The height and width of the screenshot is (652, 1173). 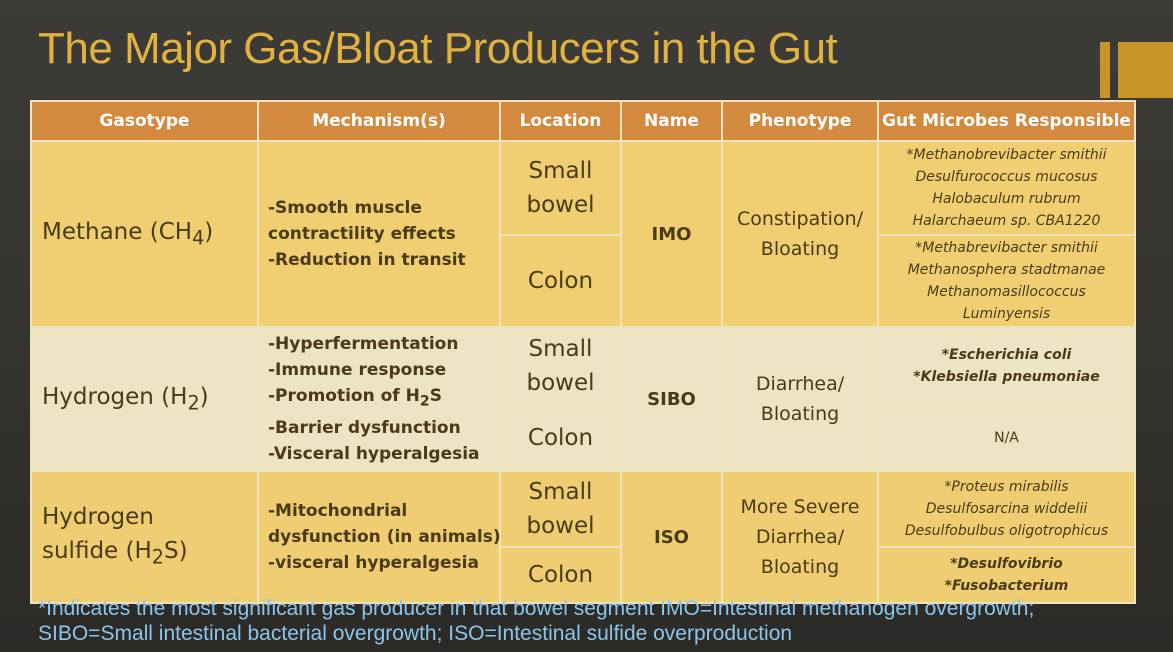 What do you see at coordinates (800, 234) in the screenshot?
I see `phenotype-methane: Constipation/ Bloating` at bounding box center [800, 234].